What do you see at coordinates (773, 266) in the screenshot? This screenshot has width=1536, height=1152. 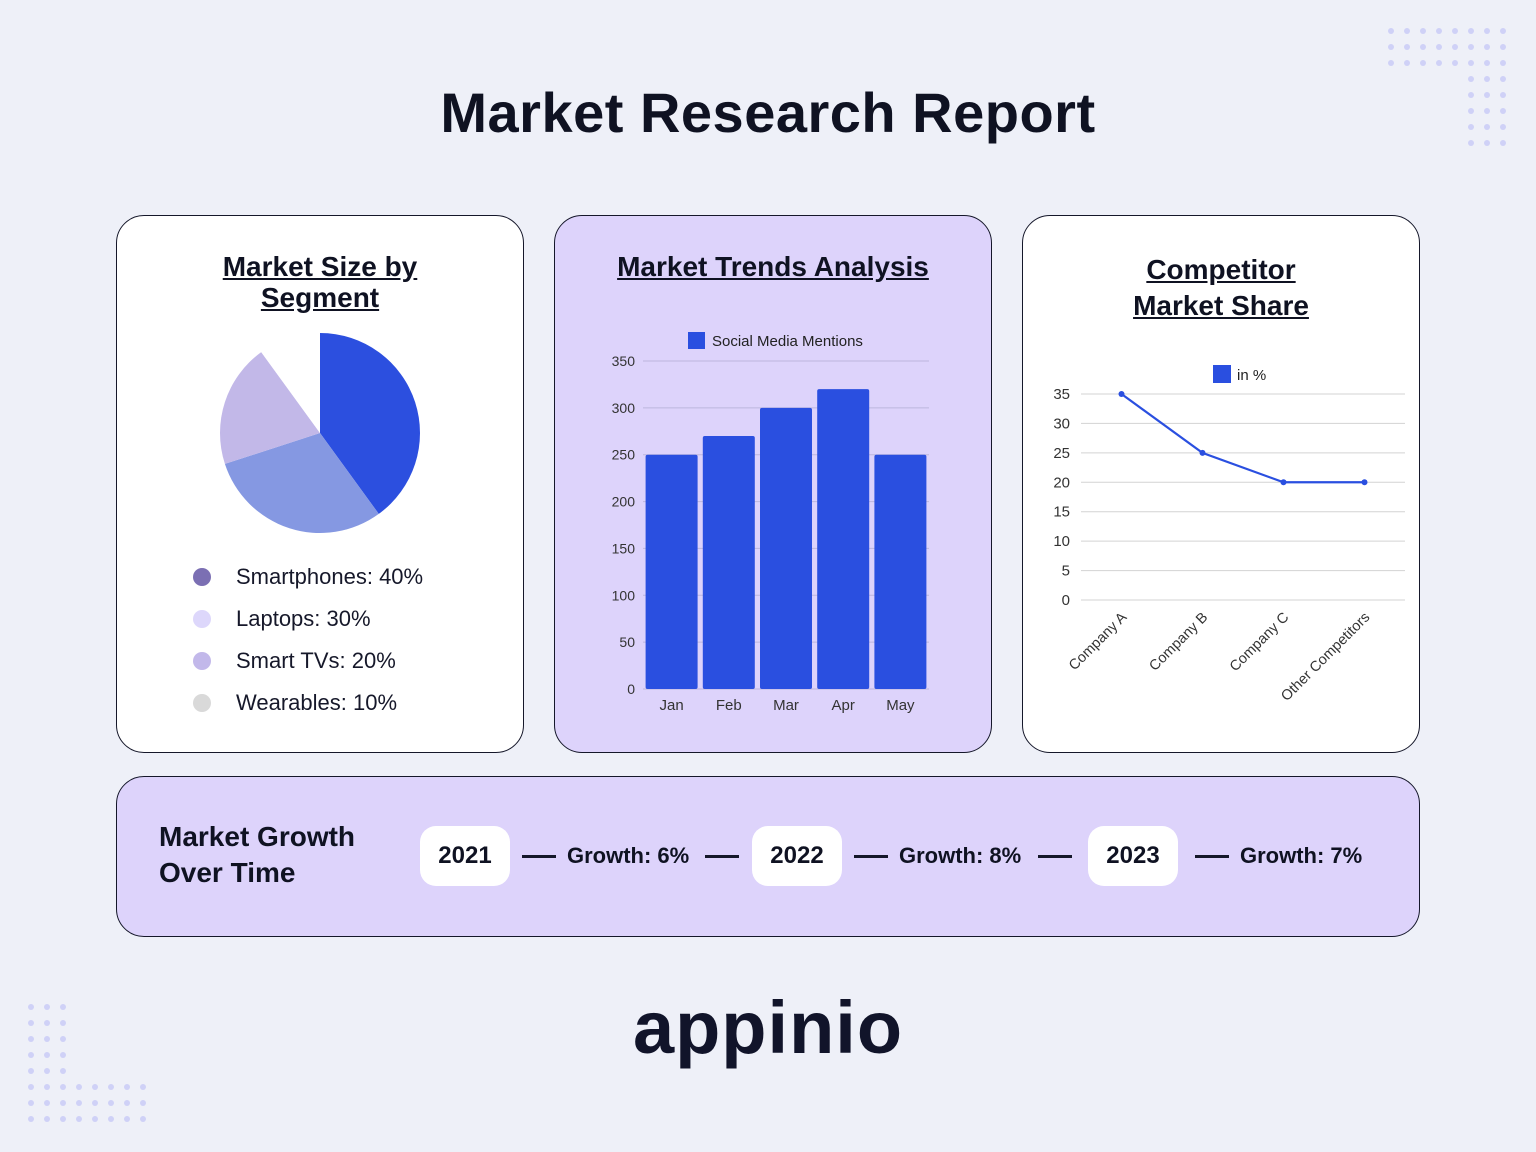 I see `market-trends-title: Market Trends Analysis` at bounding box center [773, 266].